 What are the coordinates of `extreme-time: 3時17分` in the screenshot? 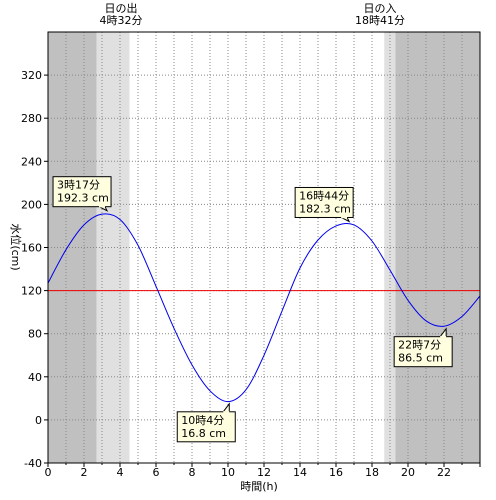 It's located at (78, 185).